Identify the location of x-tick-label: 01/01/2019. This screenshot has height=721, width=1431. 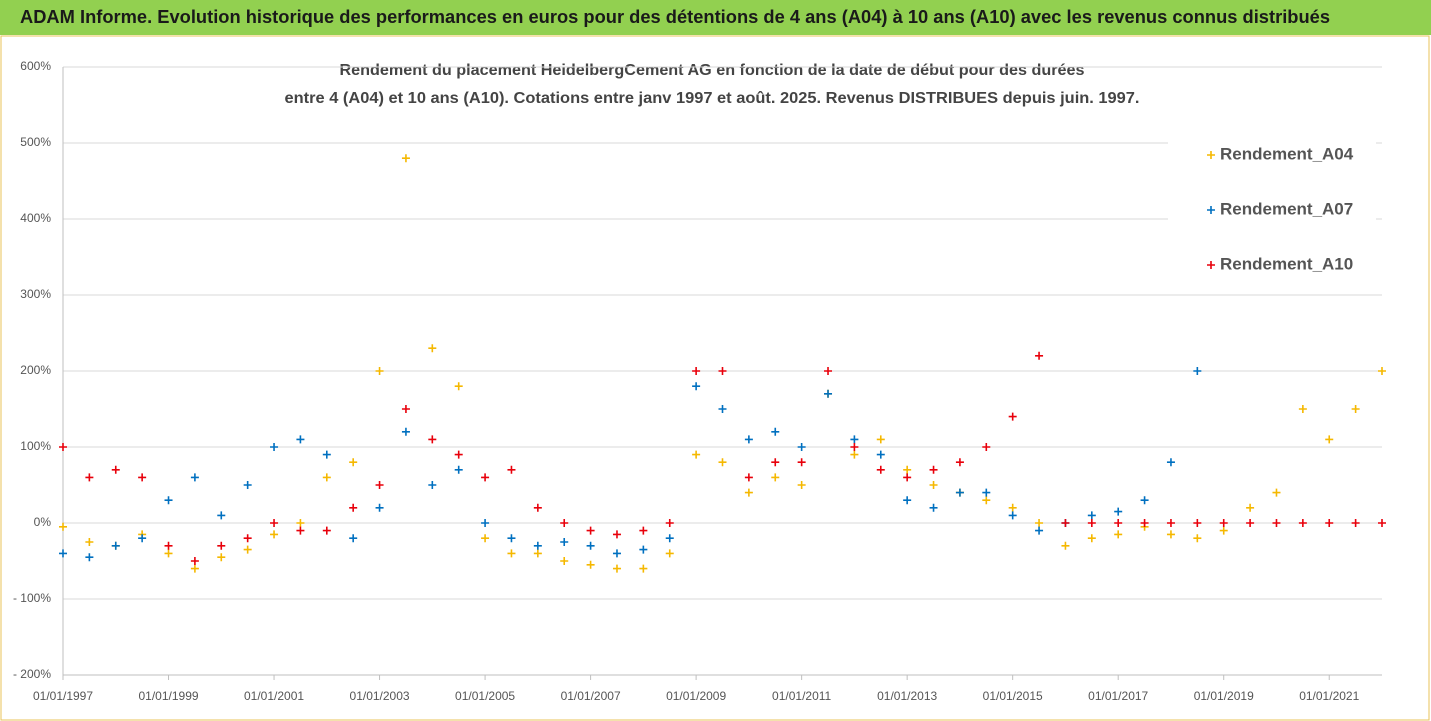
(1224, 696).